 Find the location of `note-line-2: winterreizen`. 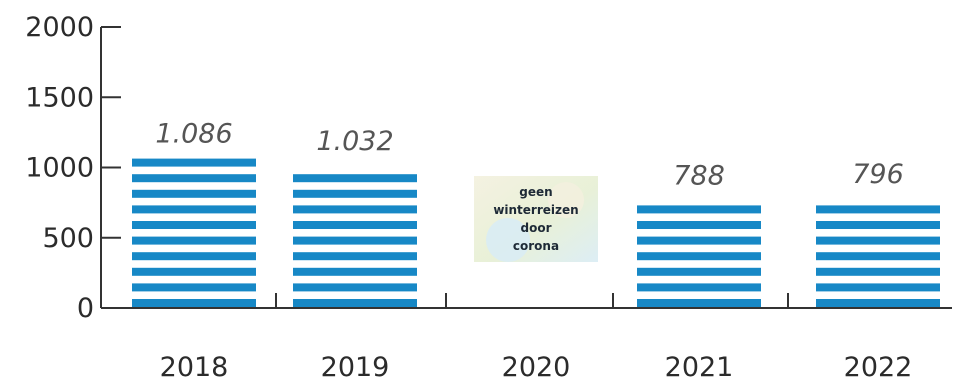

note-line-2: winterreizen is located at coordinates (535, 210).